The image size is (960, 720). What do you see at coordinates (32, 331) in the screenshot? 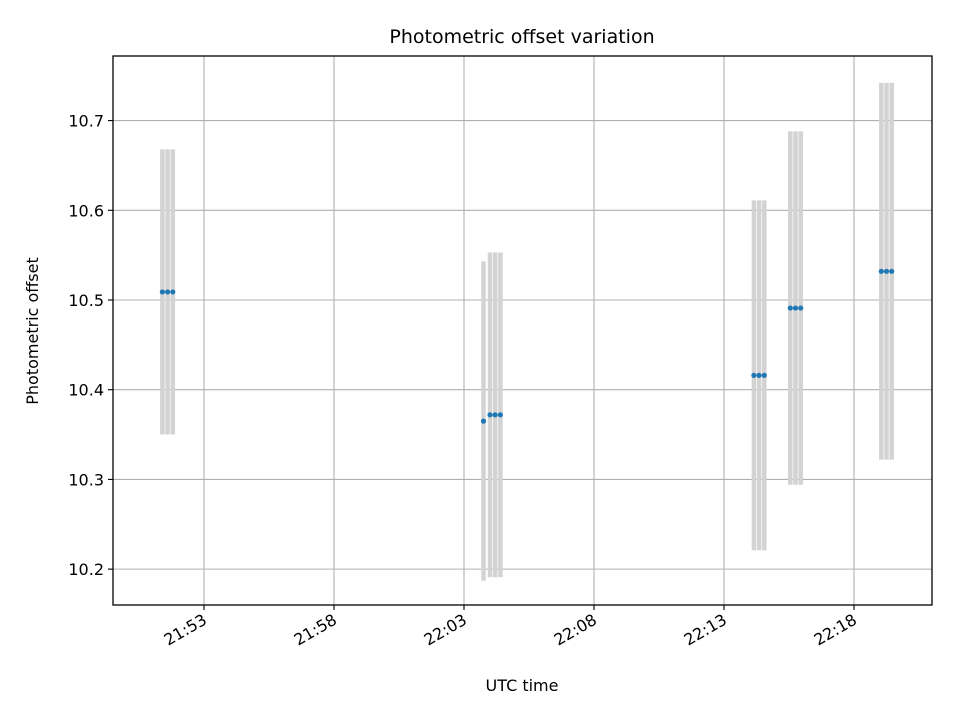
I see `y-axis-title: Photometric offset` at bounding box center [32, 331].